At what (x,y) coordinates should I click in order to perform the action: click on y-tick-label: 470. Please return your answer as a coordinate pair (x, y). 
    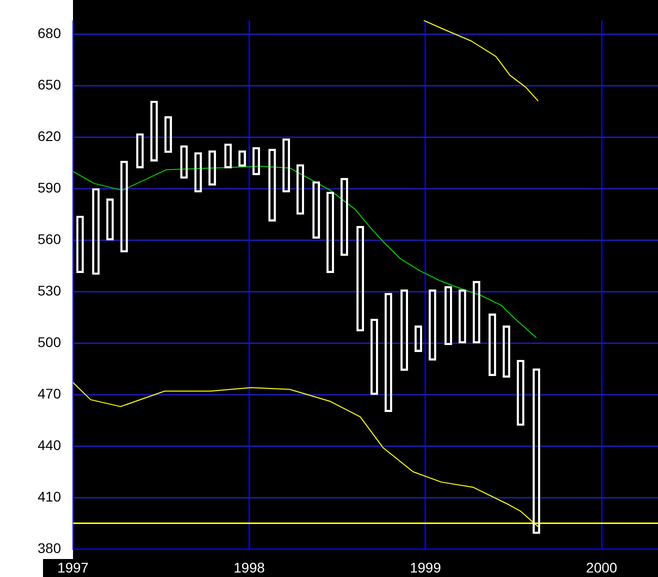
    Looking at the image, I should click on (50, 393).